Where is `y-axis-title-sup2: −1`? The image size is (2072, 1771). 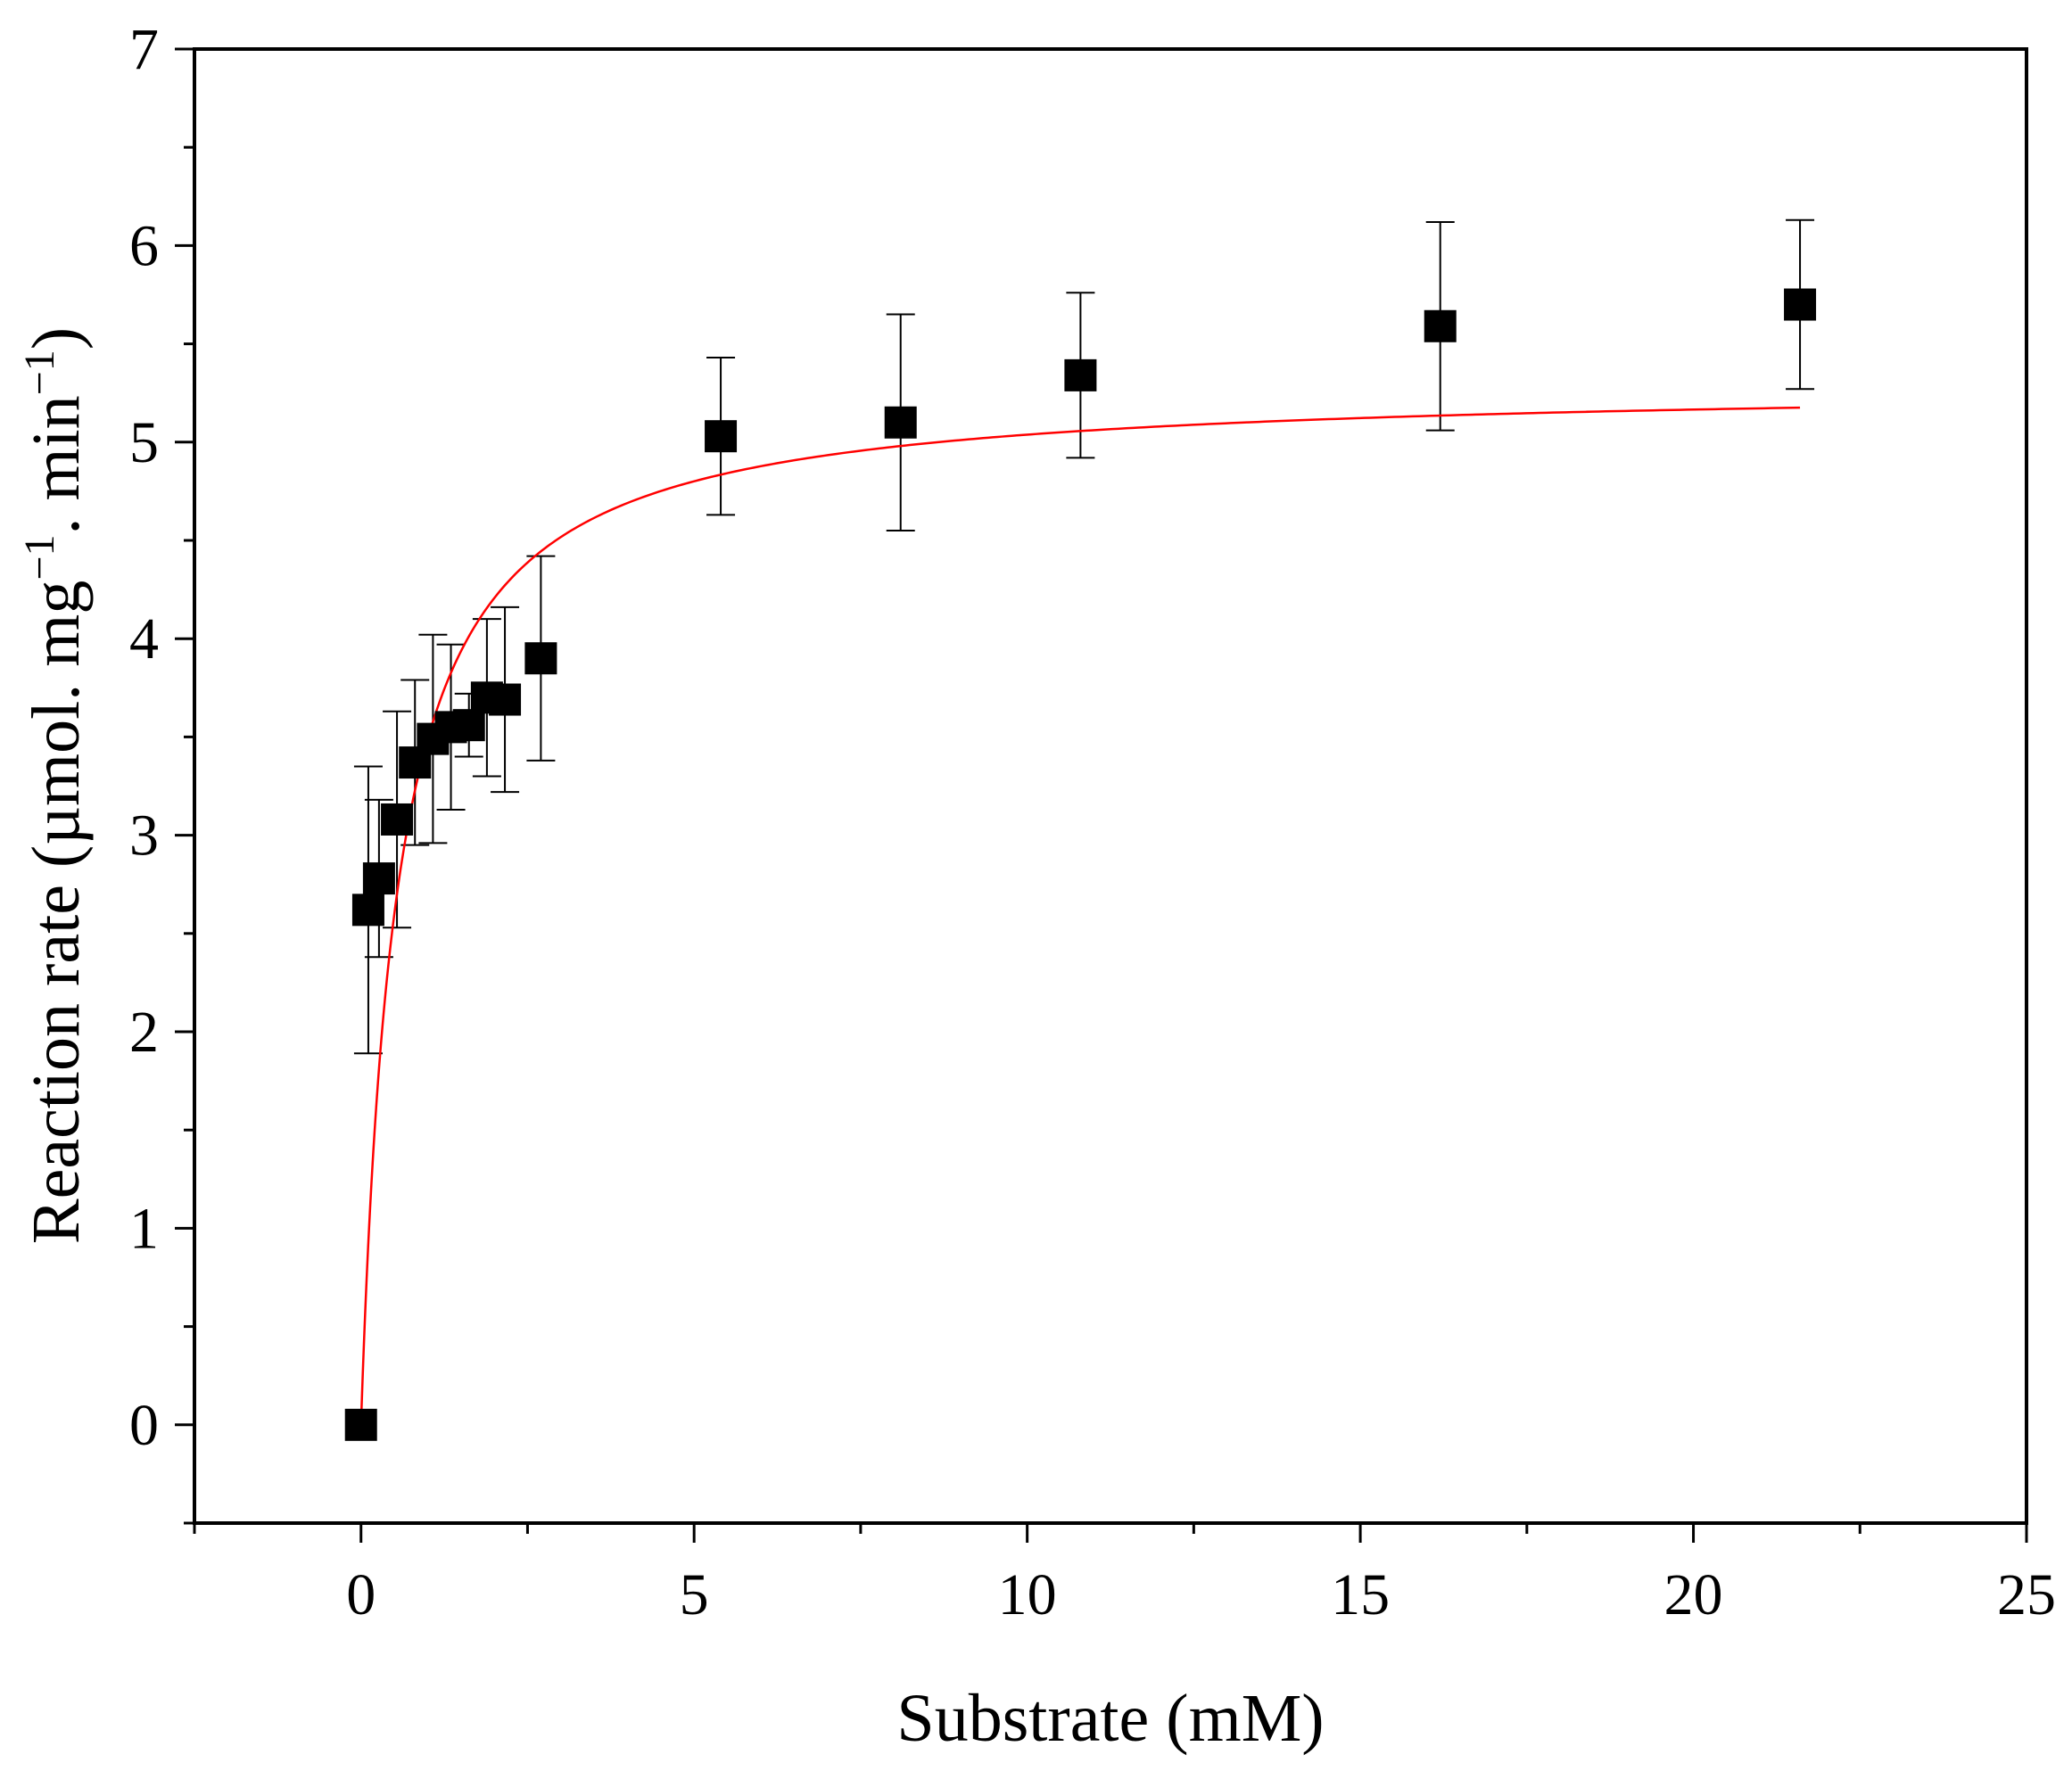 y-axis-title-sup2: −1 is located at coordinates (39, 372).